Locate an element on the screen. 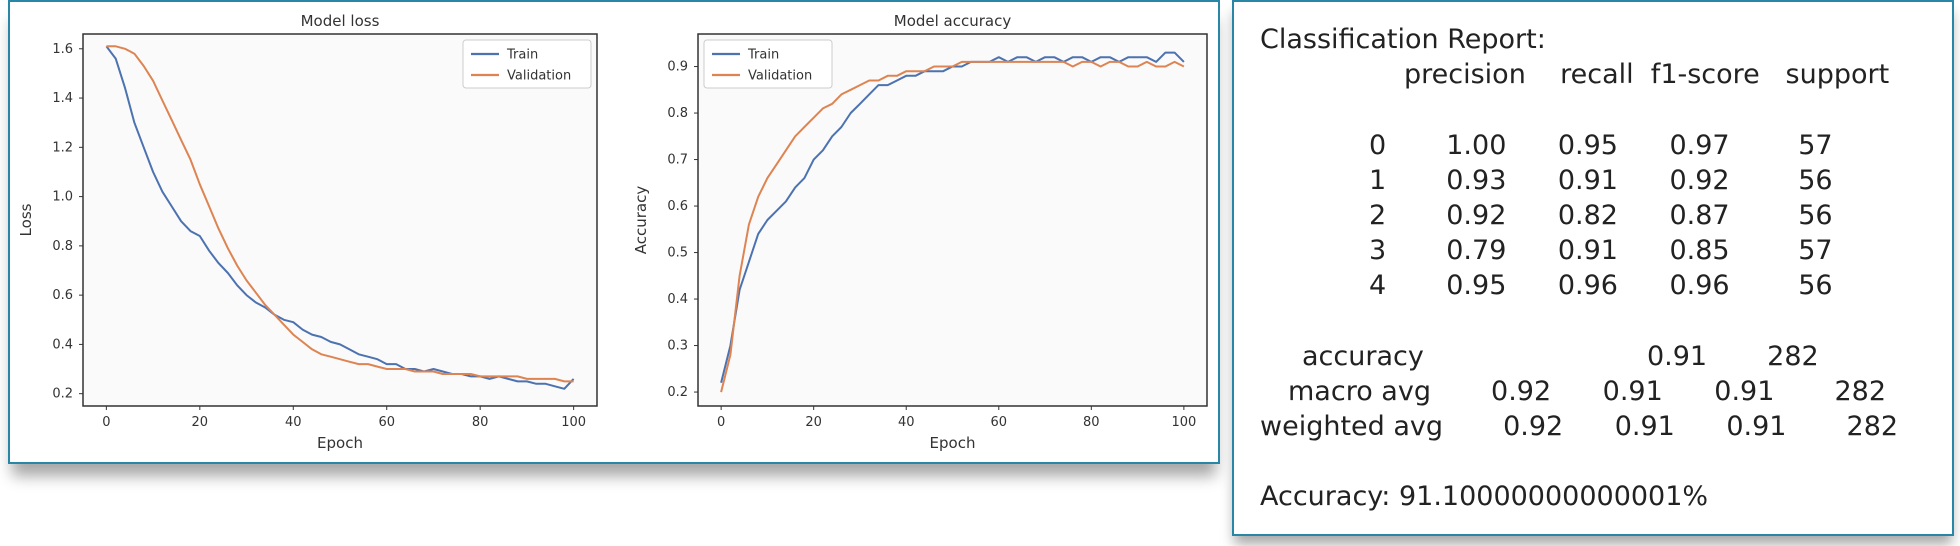 The width and height of the screenshot is (1960, 546). chart-2-legend-label-train: Train is located at coordinates (763, 55).